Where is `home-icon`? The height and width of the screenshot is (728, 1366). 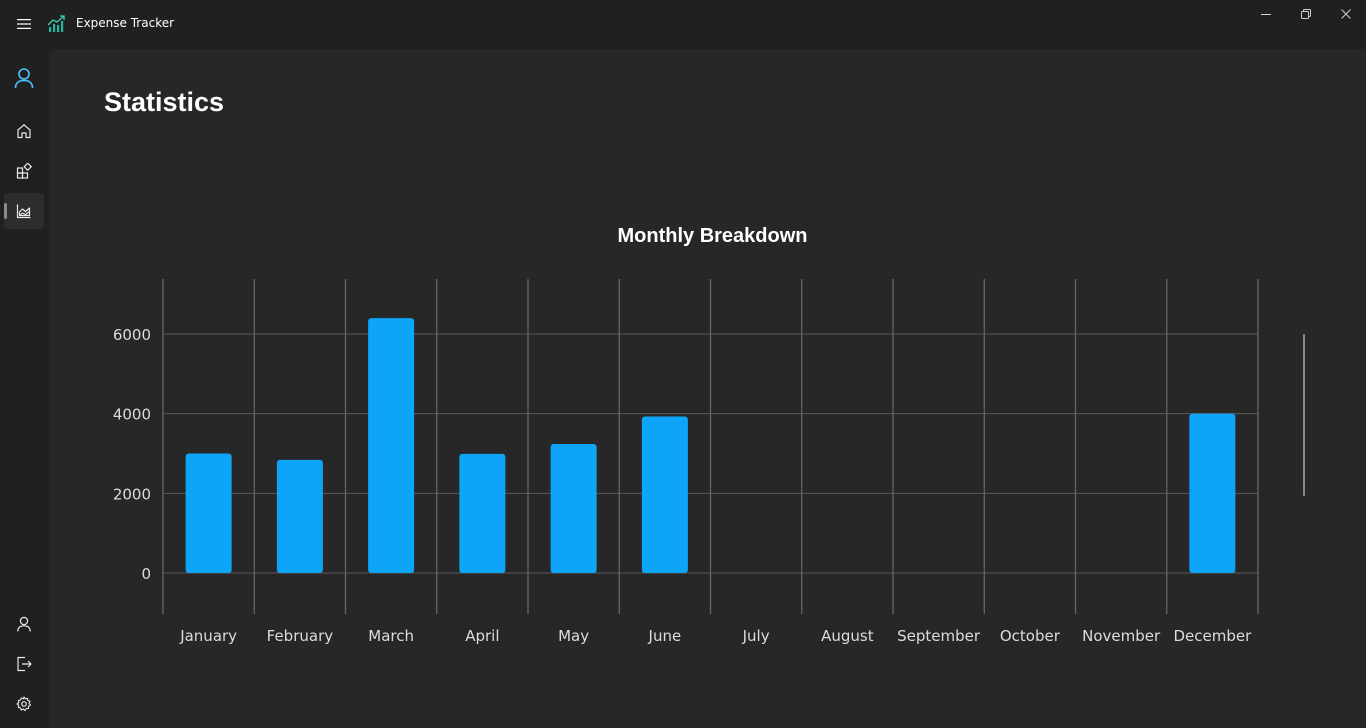
home-icon is located at coordinates (24, 131).